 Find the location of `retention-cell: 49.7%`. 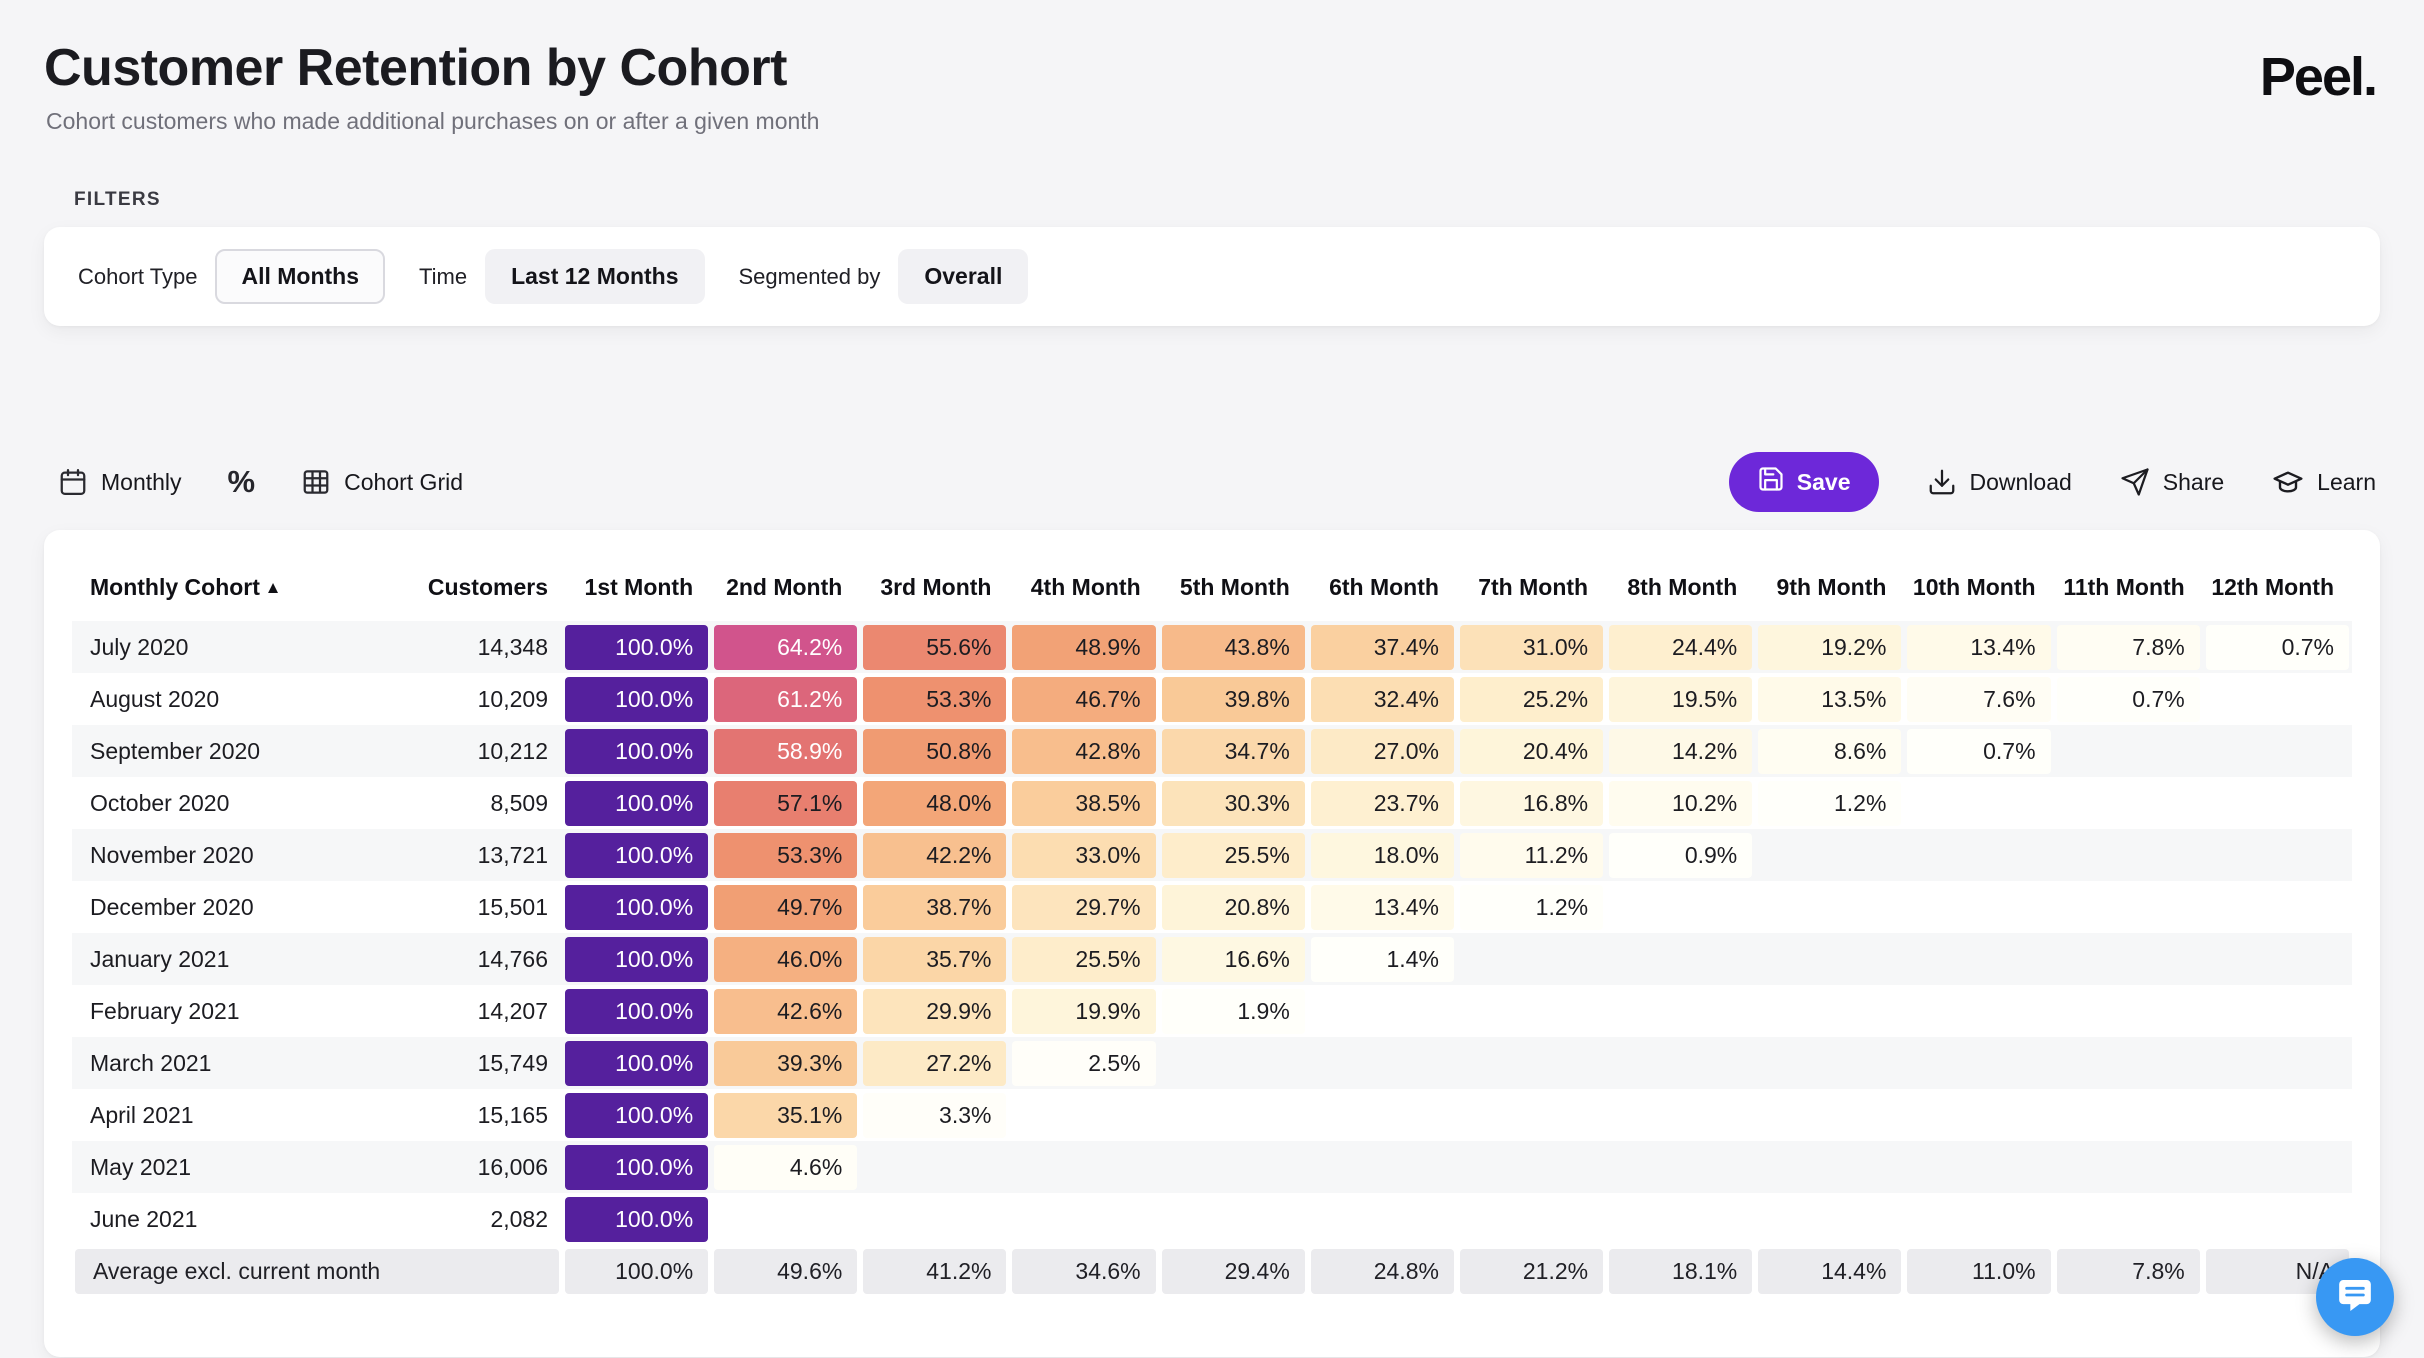

retention-cell: 49.7% is located at coordinates (786, 907).